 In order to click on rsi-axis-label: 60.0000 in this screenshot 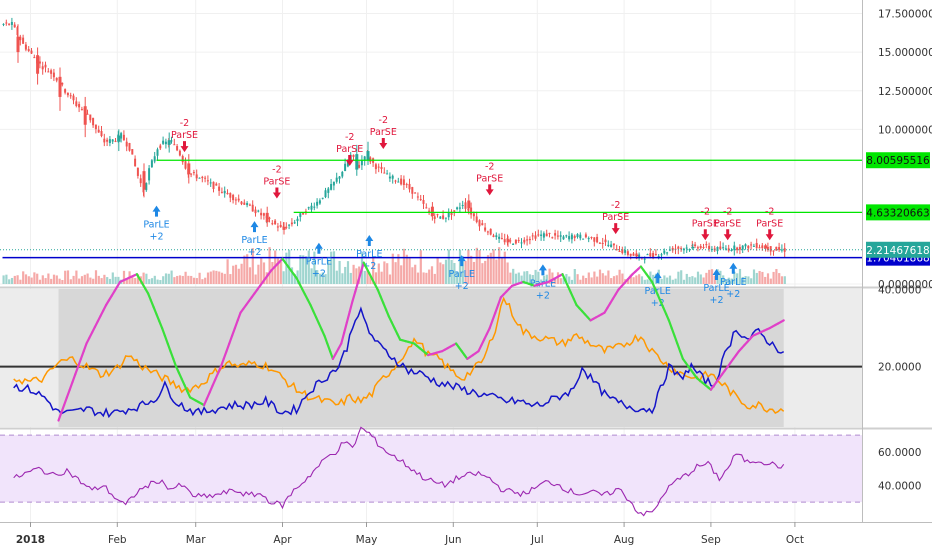, I will do `click(899, 453)`.